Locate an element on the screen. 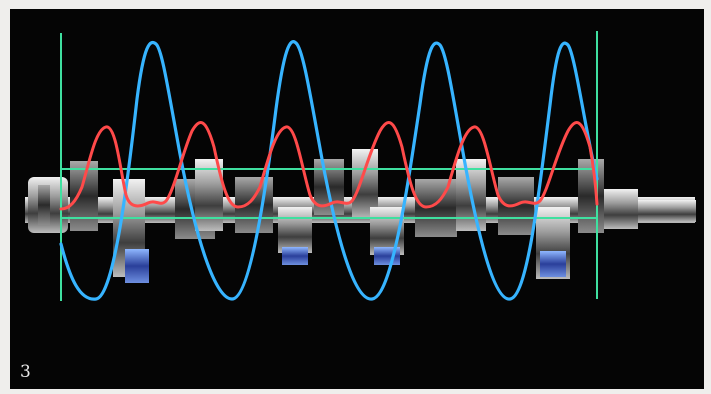 The image size is (711, 394). crankshaft-output-shaft is located at coordinates (667, 211).